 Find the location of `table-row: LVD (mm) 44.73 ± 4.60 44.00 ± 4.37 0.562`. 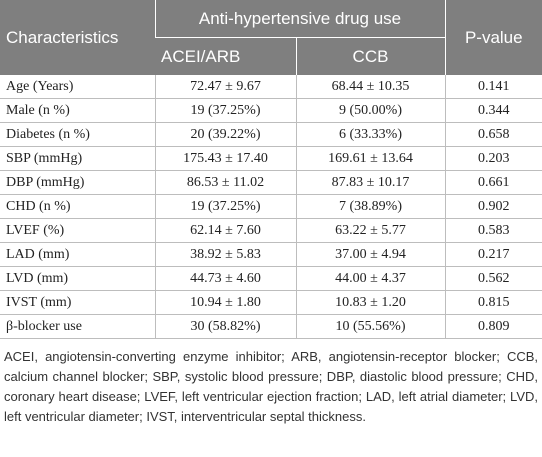

table-row: LVD (mm) 44.73 ± 4.60 44.00 ± 4.37 0.562 is located at coordinates (271, 278).